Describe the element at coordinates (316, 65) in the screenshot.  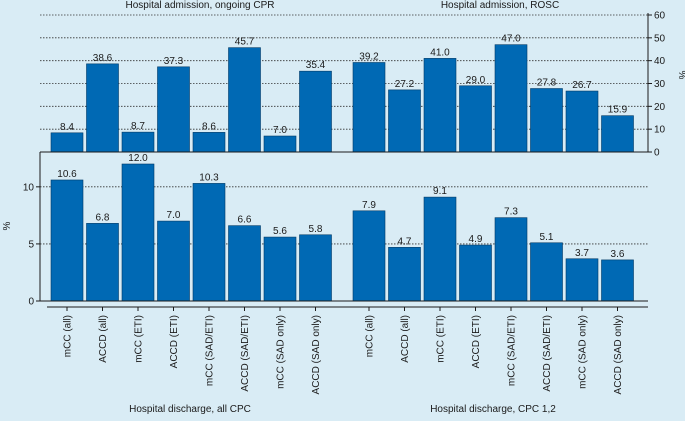
I see `data-label-0-7: 35.4` at that location.